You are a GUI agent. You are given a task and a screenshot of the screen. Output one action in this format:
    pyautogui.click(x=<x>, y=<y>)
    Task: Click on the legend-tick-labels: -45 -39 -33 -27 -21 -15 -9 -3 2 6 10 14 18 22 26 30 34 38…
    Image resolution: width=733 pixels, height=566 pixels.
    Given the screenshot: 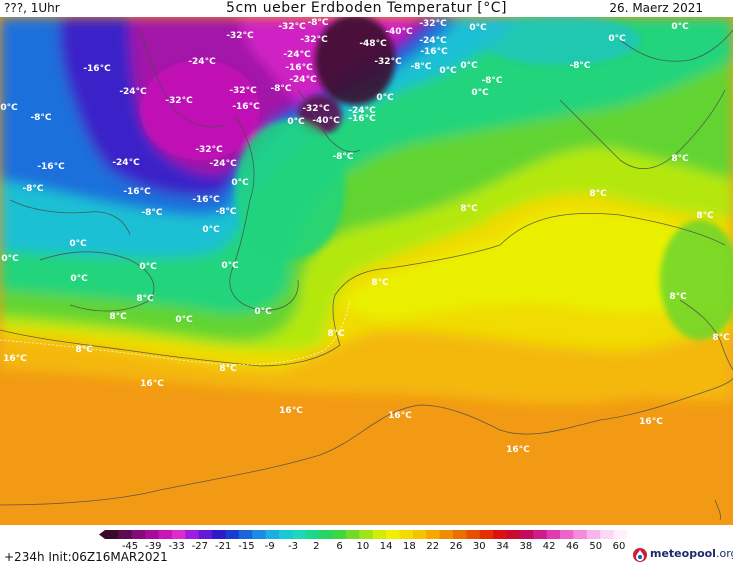 What is the action you would take?
    pyautogui.click(x=374, y=546)
    